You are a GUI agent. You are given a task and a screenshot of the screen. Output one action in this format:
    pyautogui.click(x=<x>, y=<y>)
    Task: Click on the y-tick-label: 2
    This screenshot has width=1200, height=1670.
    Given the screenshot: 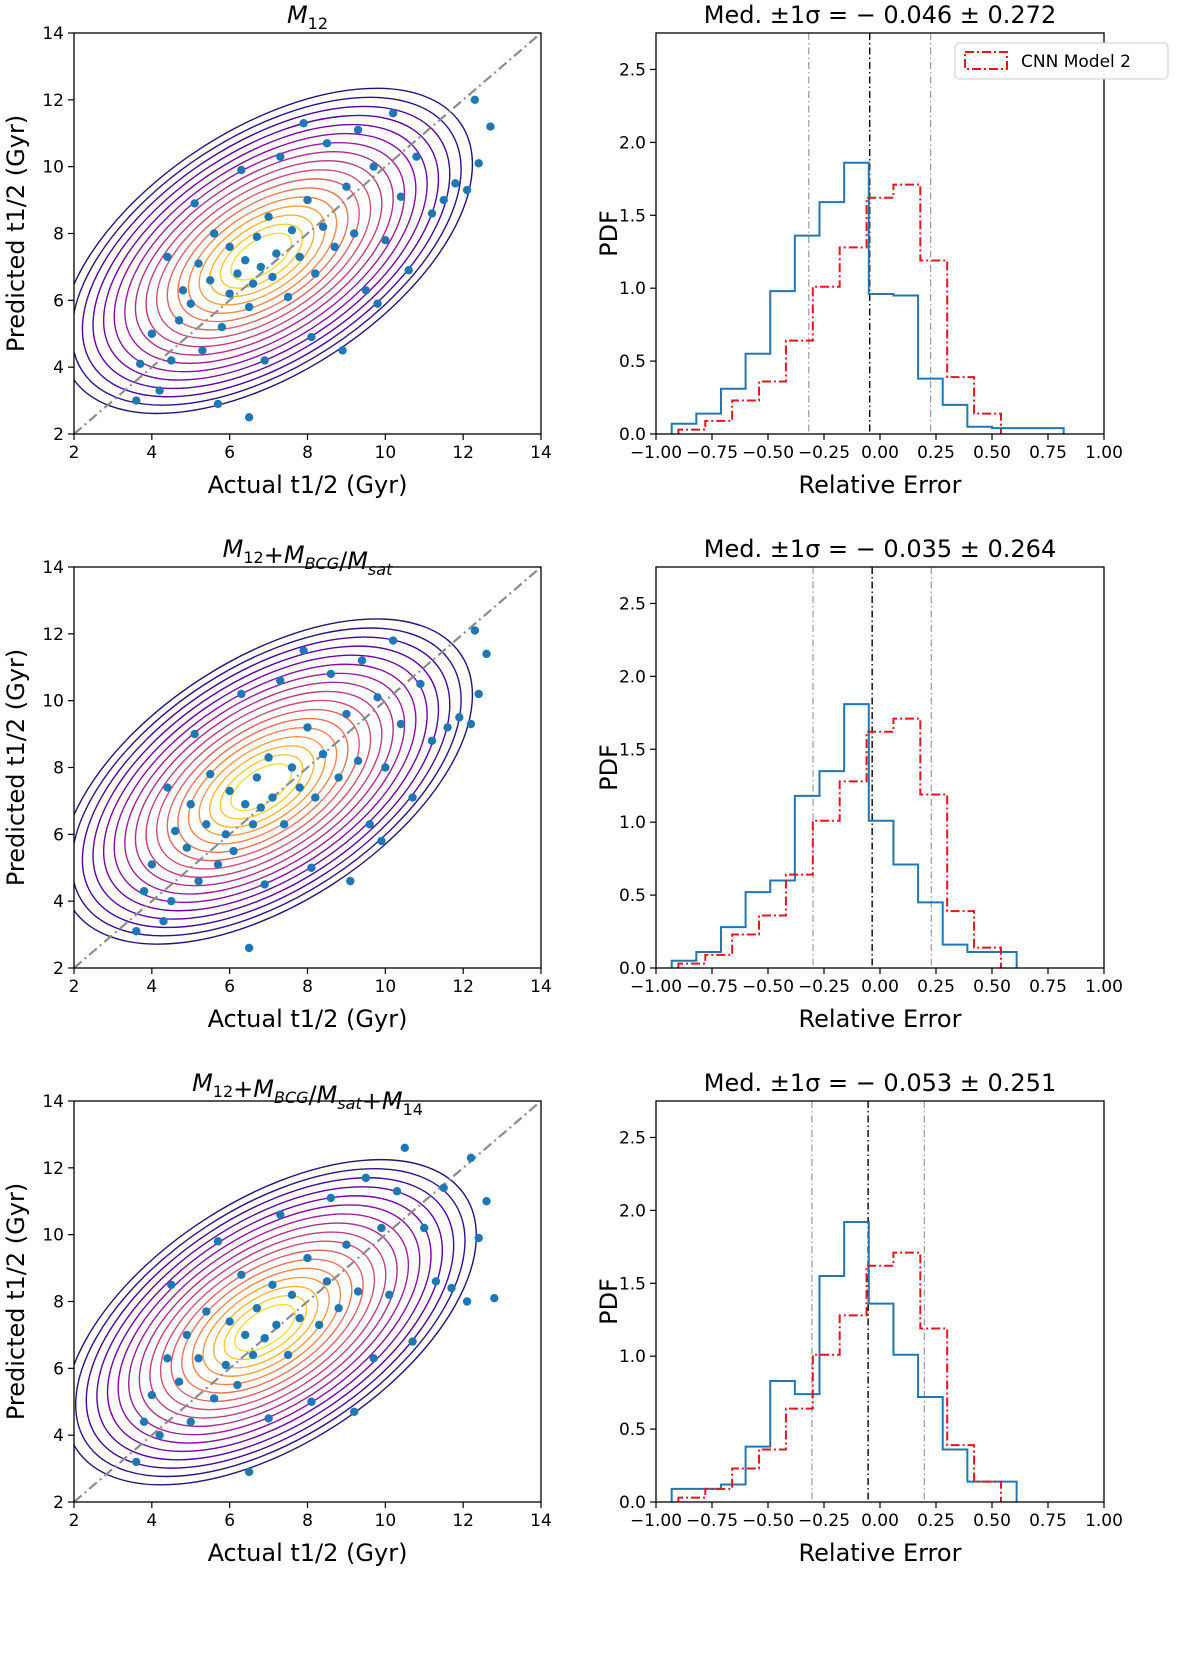 What is the action you would take?
    pyautogui.click(x=58, y=969)
    